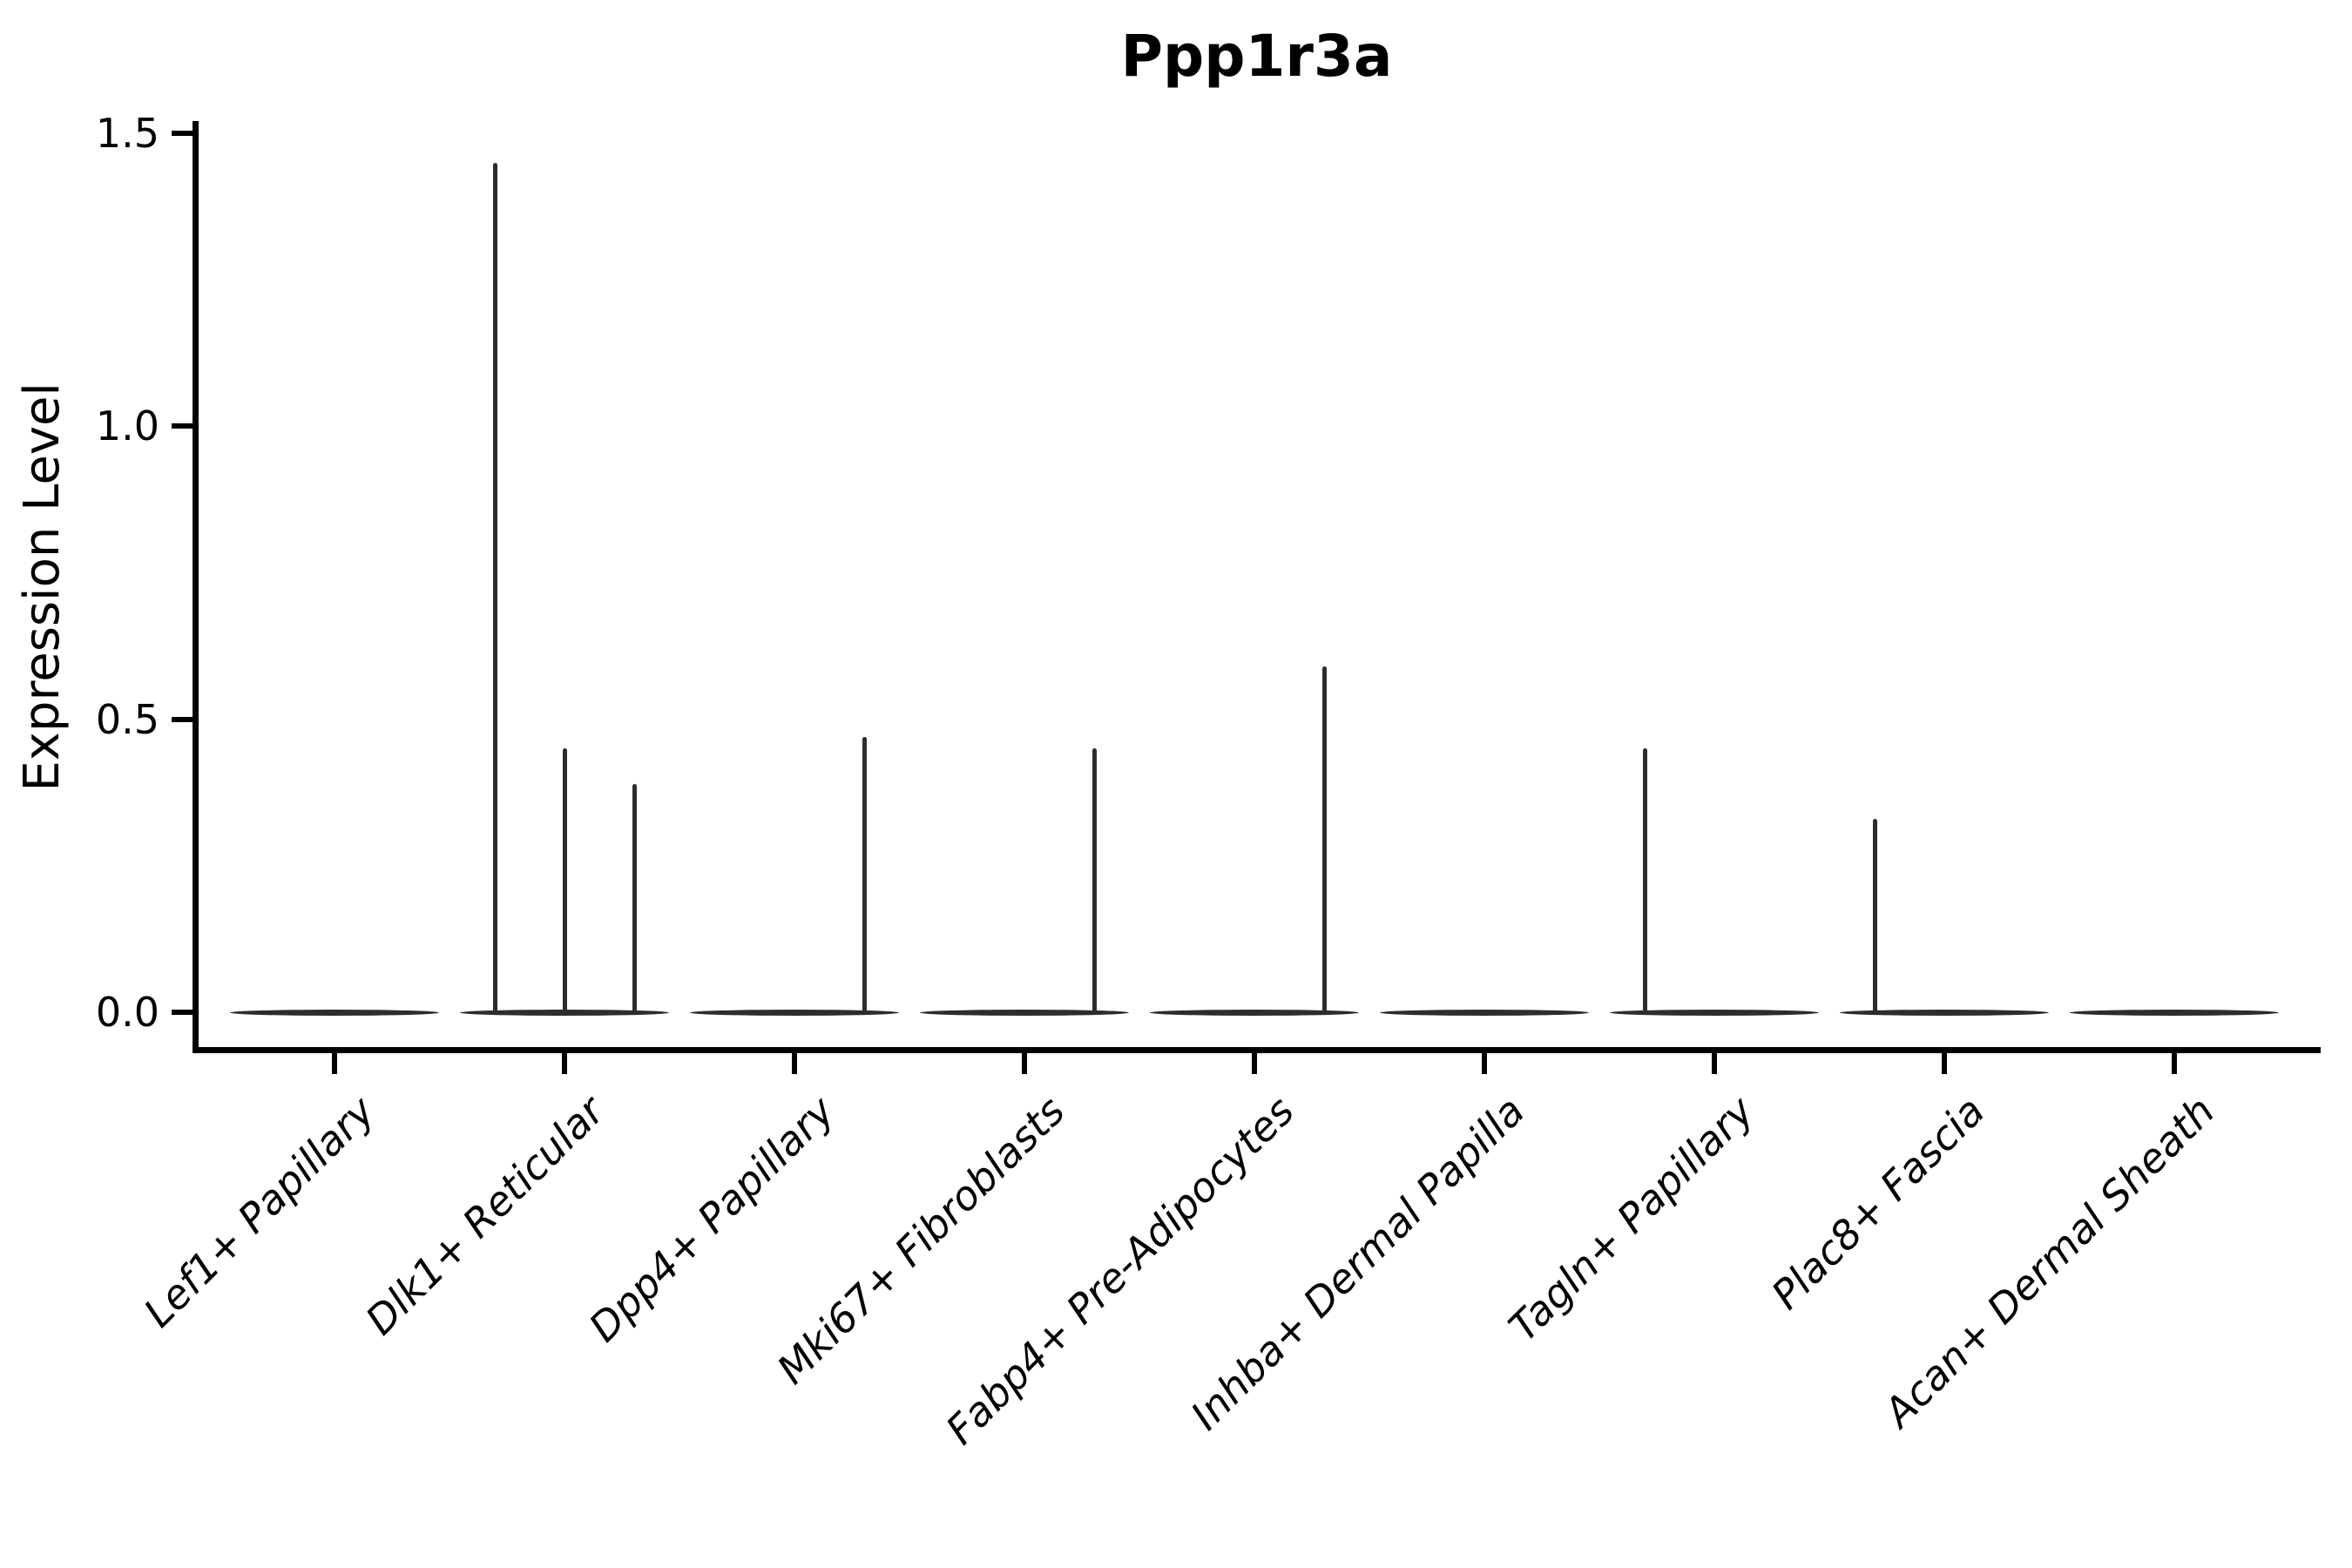  Describe the element at coordinates (127, 1013) in the screenshot. I see `y-tick-label: 0.0` at that location.